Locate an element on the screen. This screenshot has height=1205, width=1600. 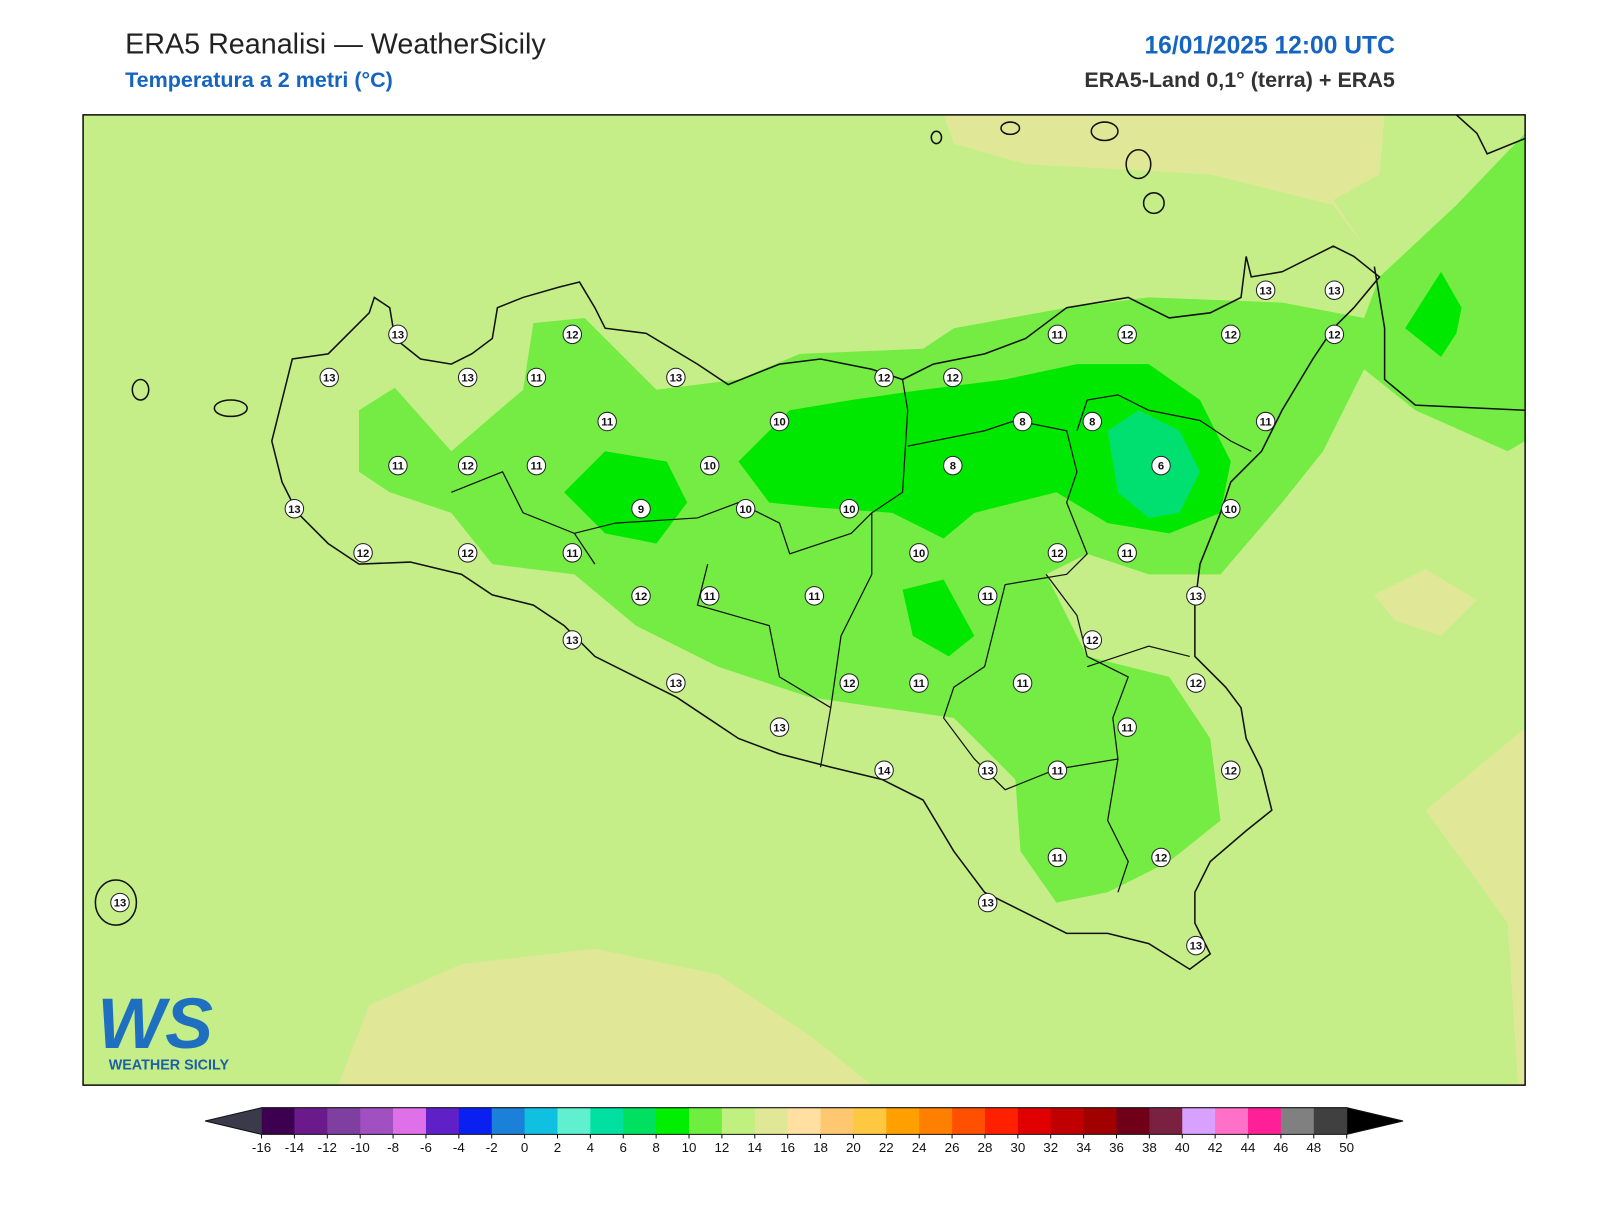
colorbar-tick-label: 0 is located at coordinates (524, 1147).